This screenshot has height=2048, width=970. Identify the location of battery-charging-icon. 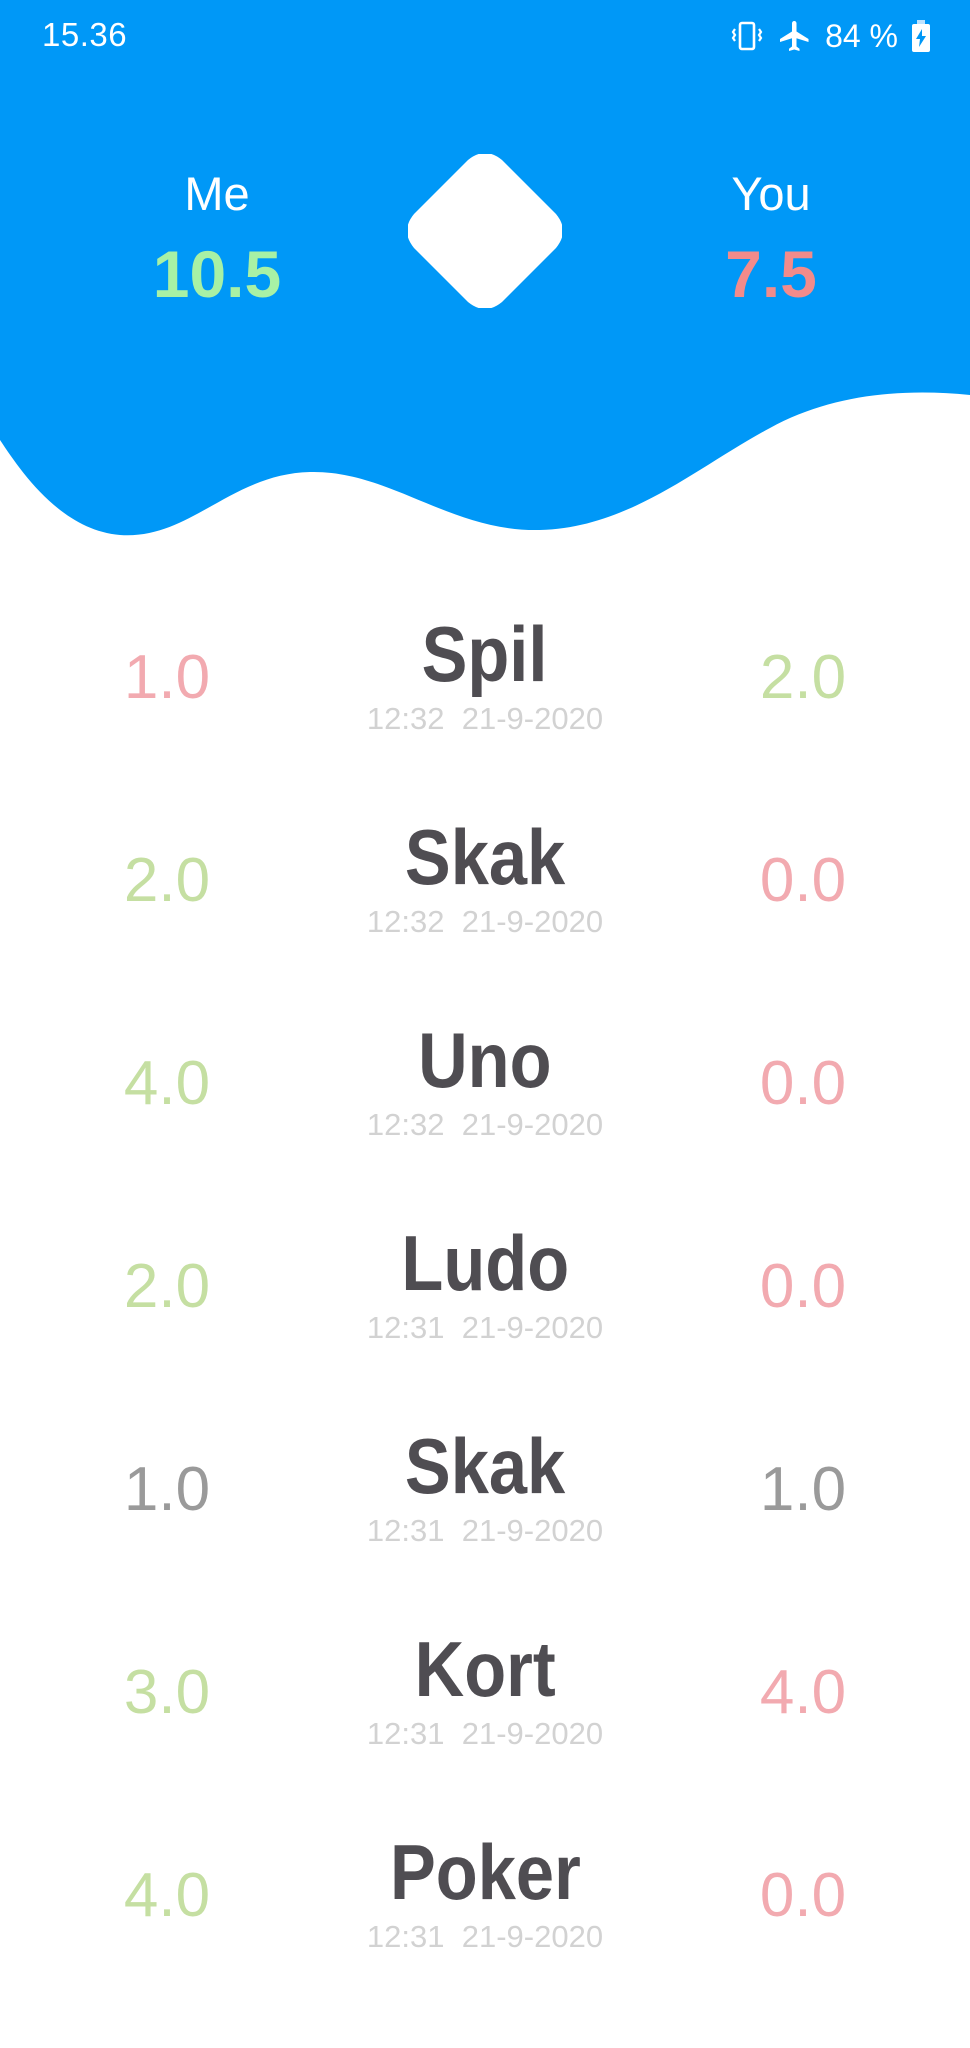
(921, 36).